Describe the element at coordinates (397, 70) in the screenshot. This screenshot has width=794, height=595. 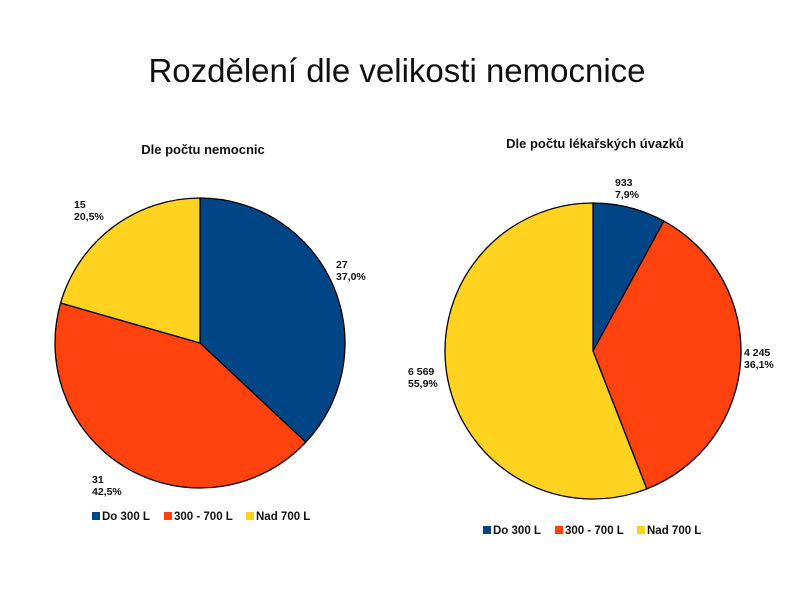
I see `slide-title: Rozdělení dle velikosti nemocnice` at that location.